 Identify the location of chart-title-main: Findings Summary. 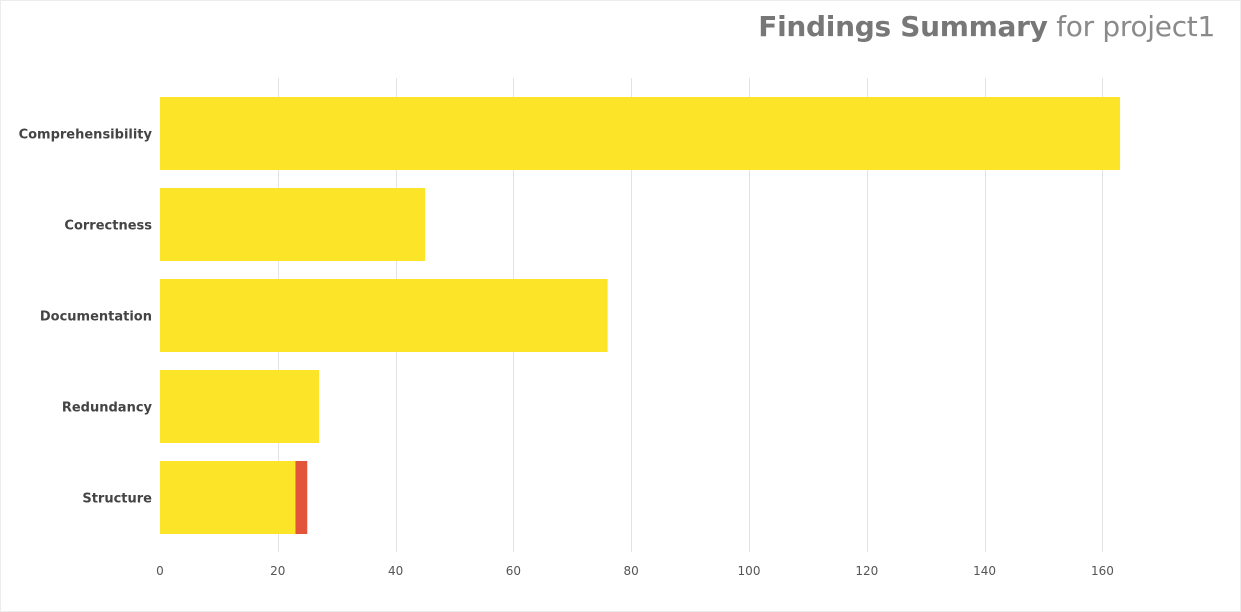
(903, 26).